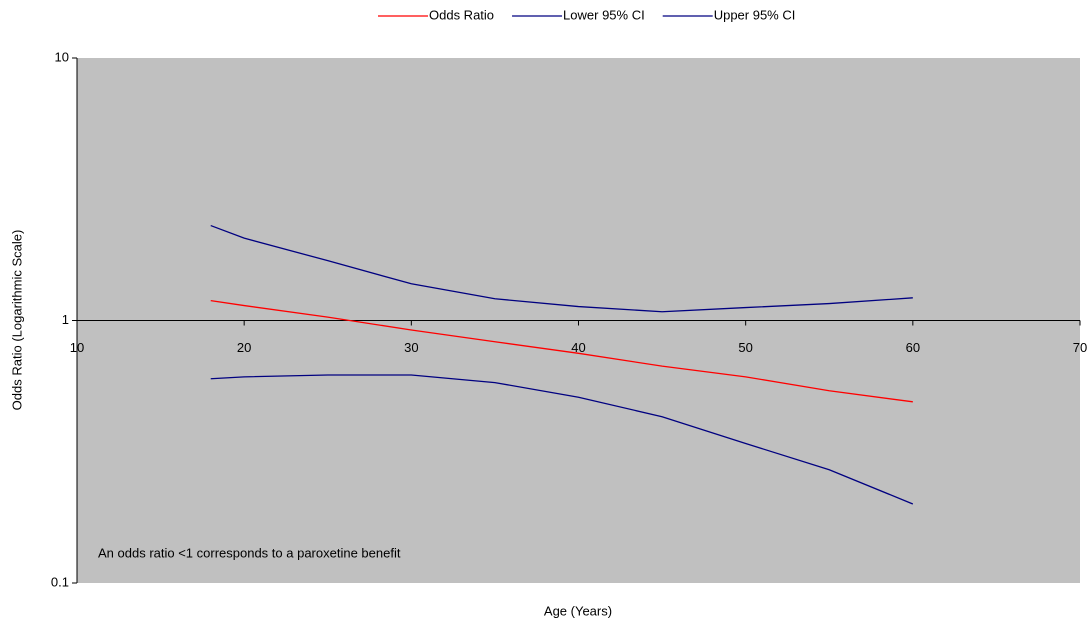 Image resolution: width=1091 pixels, height=623 pixels. I want to click on x-tick-label: 40, so click(578, 347).